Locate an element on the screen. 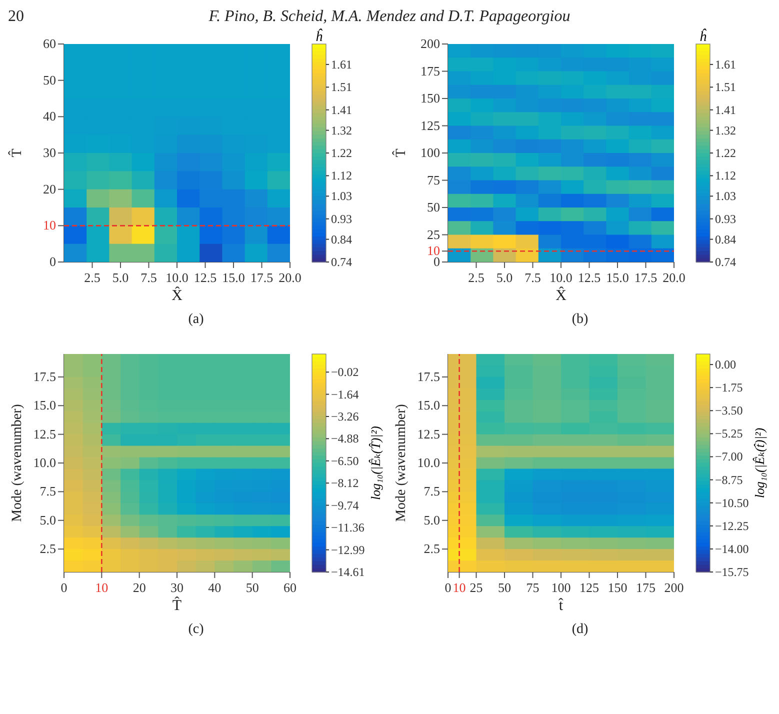  color-bar-label: 0.84 is located at coordinates (341, 239).